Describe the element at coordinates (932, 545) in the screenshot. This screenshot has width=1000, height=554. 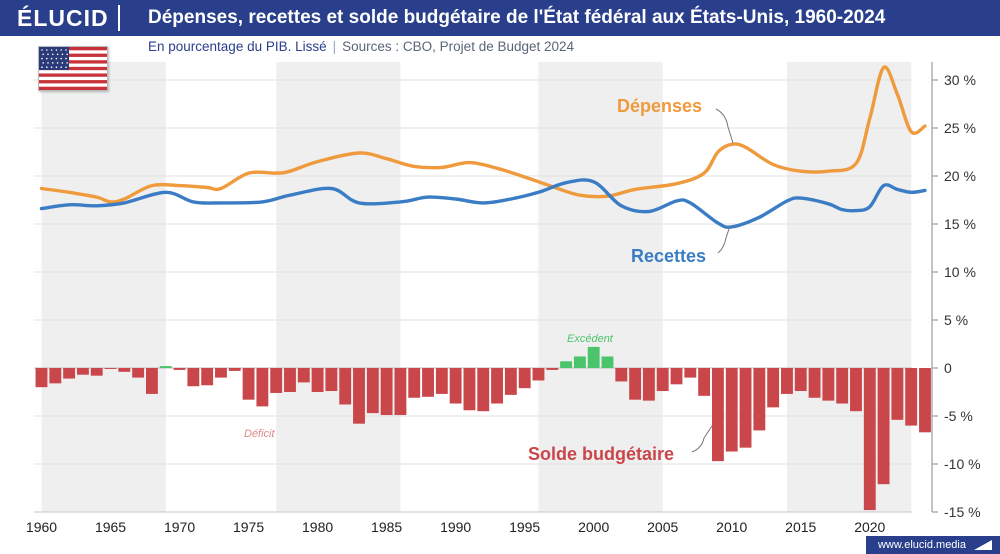
I see `credit-url: www.elucid.media` at that location.